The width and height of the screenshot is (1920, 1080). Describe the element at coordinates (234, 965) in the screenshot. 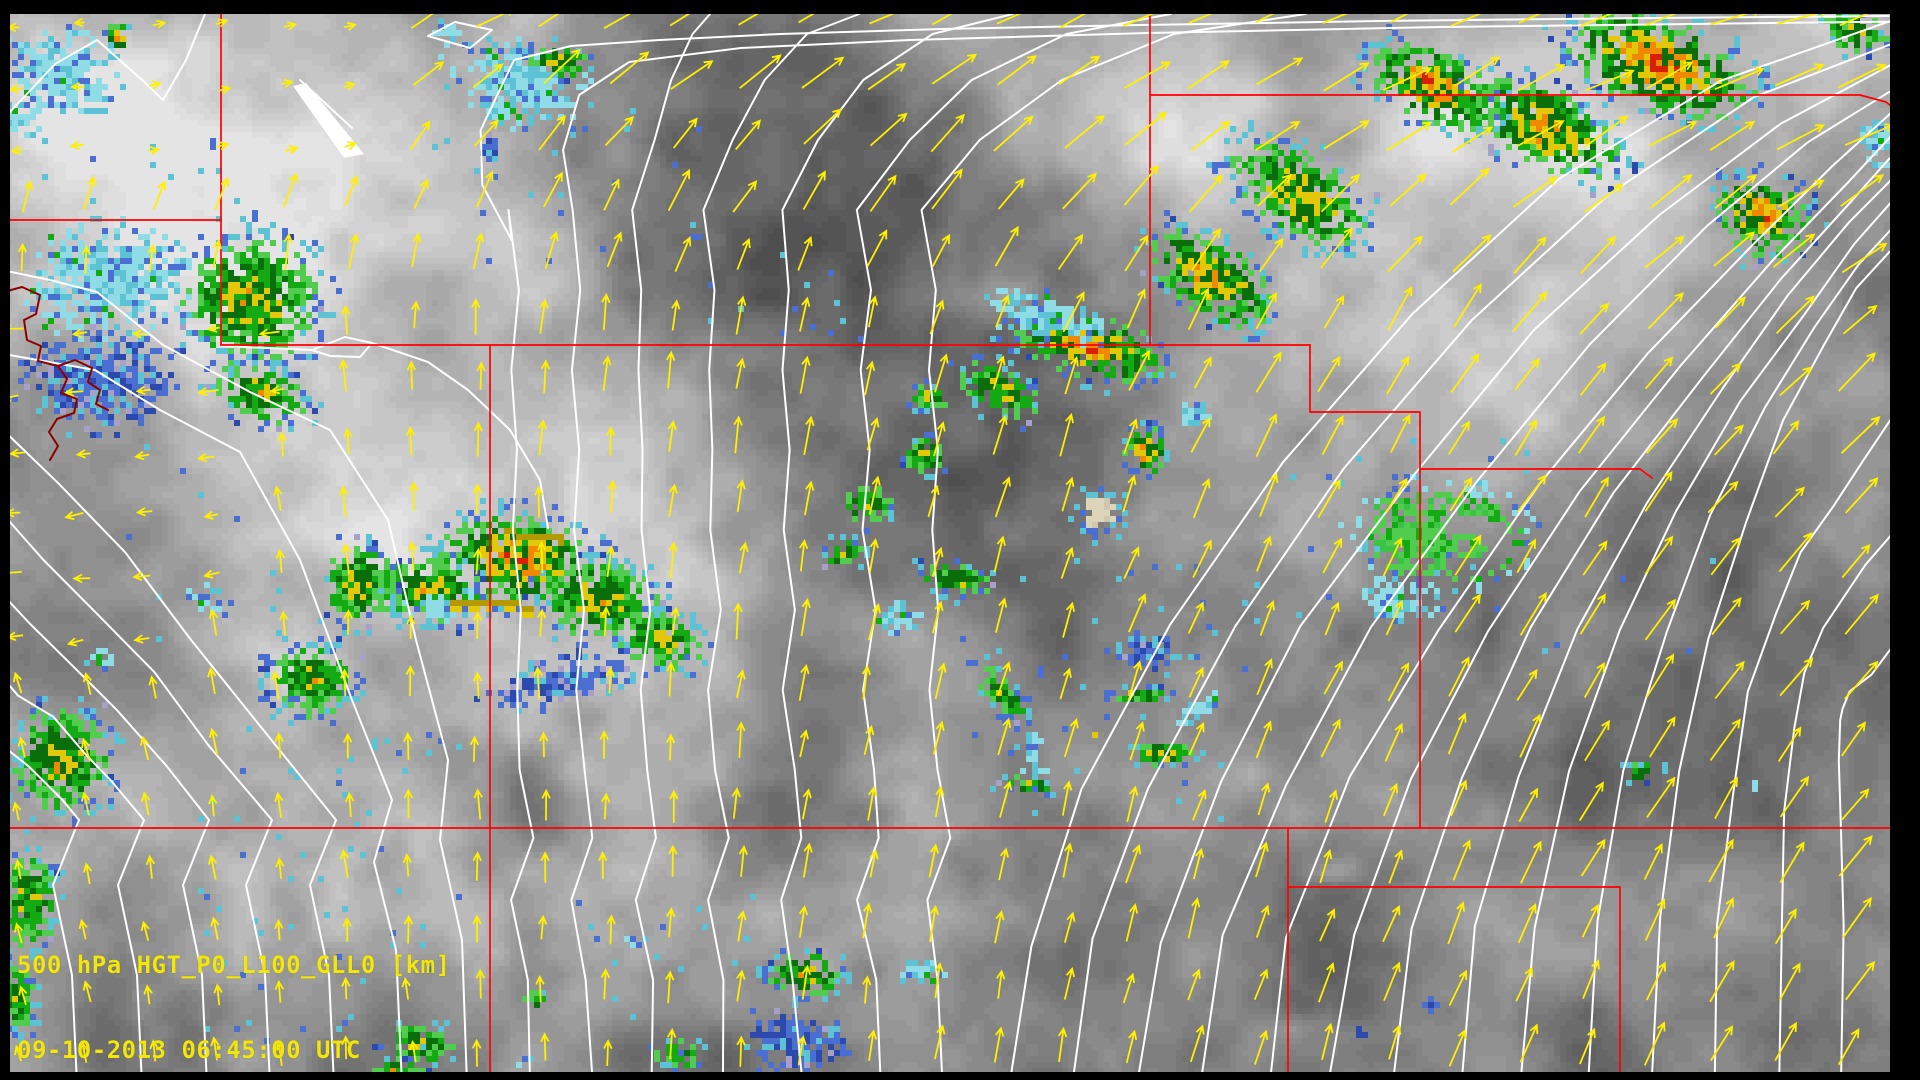

I see `parameter-label: 500 hPa HGT_P0_L100_GLL0 [km]` at that location.